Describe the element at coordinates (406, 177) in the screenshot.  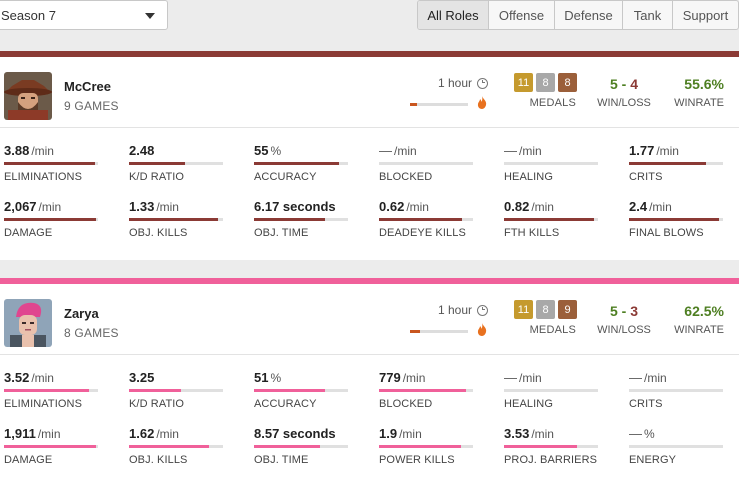
I see `stat-label: BLOCKED` at that location.